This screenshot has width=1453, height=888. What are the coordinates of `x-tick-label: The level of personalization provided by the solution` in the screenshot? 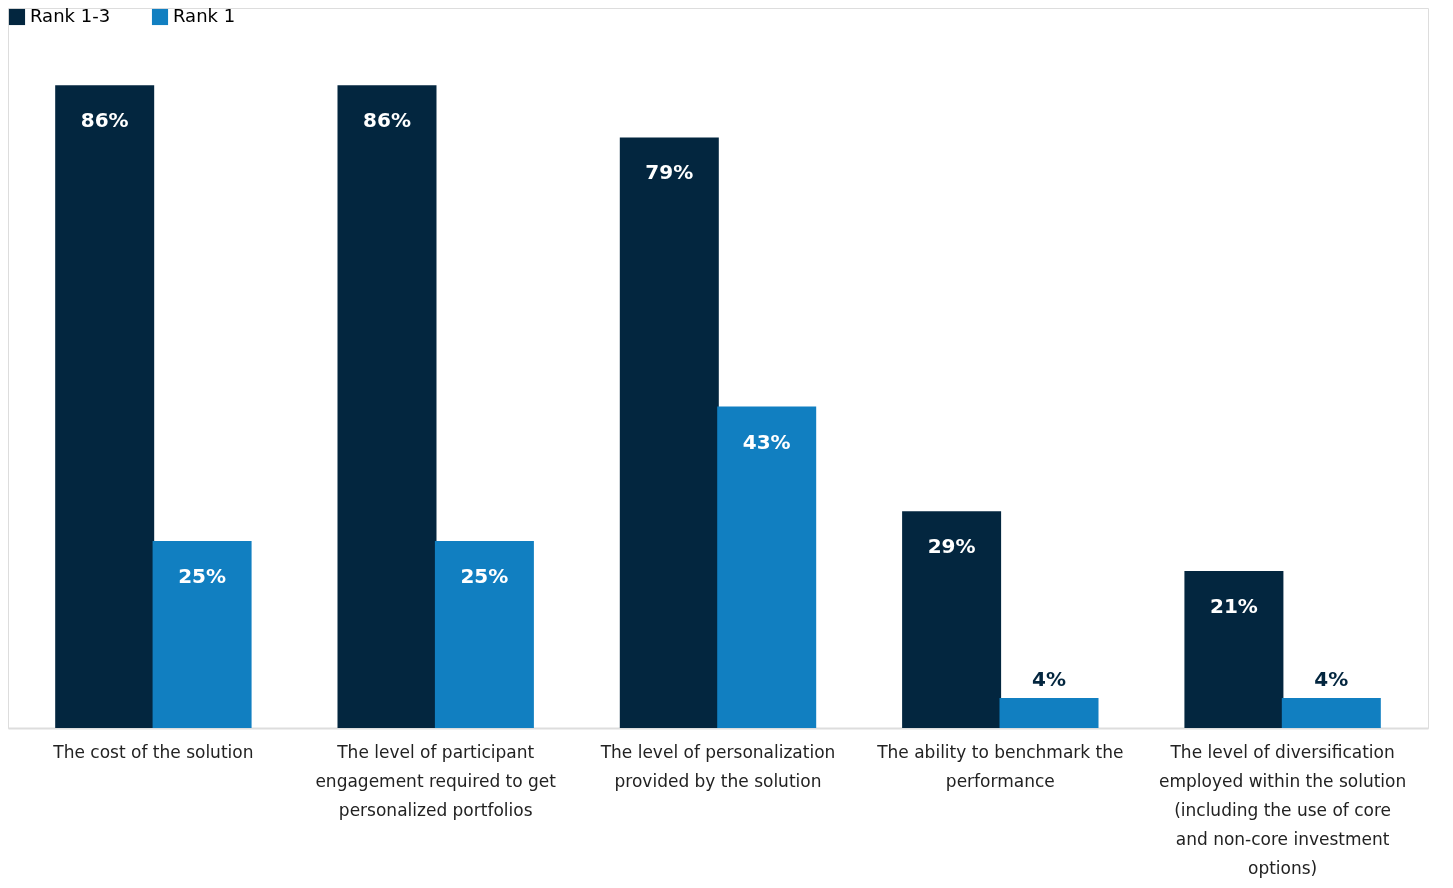 It's located at (717, 766).